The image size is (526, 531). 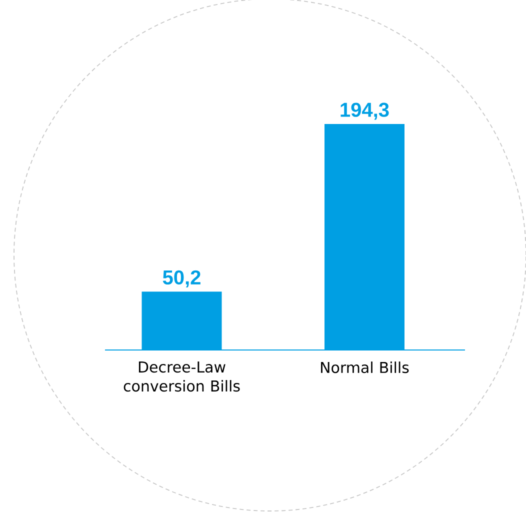 What do you see at coordinates (181, 279) in the screenshot?
I see `data-label: 50,2` at bounding box center [181, 279].